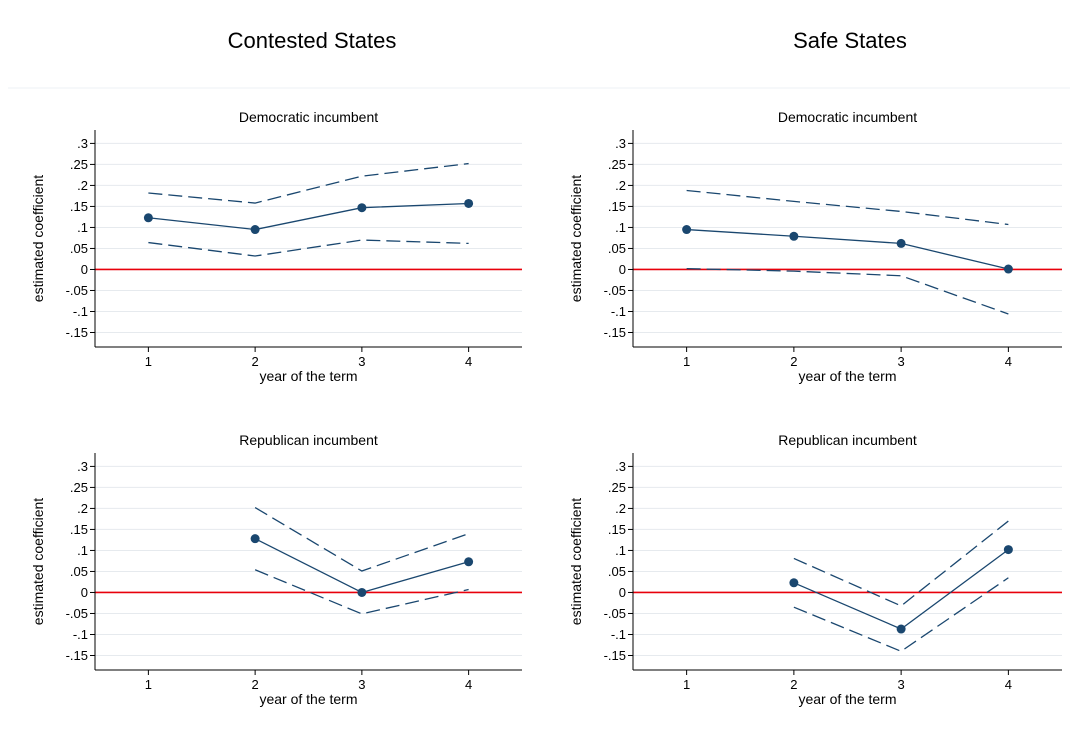 Image resolution: width=1078 pixels, height=731 pixels. What do you see at coordinates (850, 40) in the screenshot?
I see `column-title-safe: Safe States` at bounding box center [850, 40].